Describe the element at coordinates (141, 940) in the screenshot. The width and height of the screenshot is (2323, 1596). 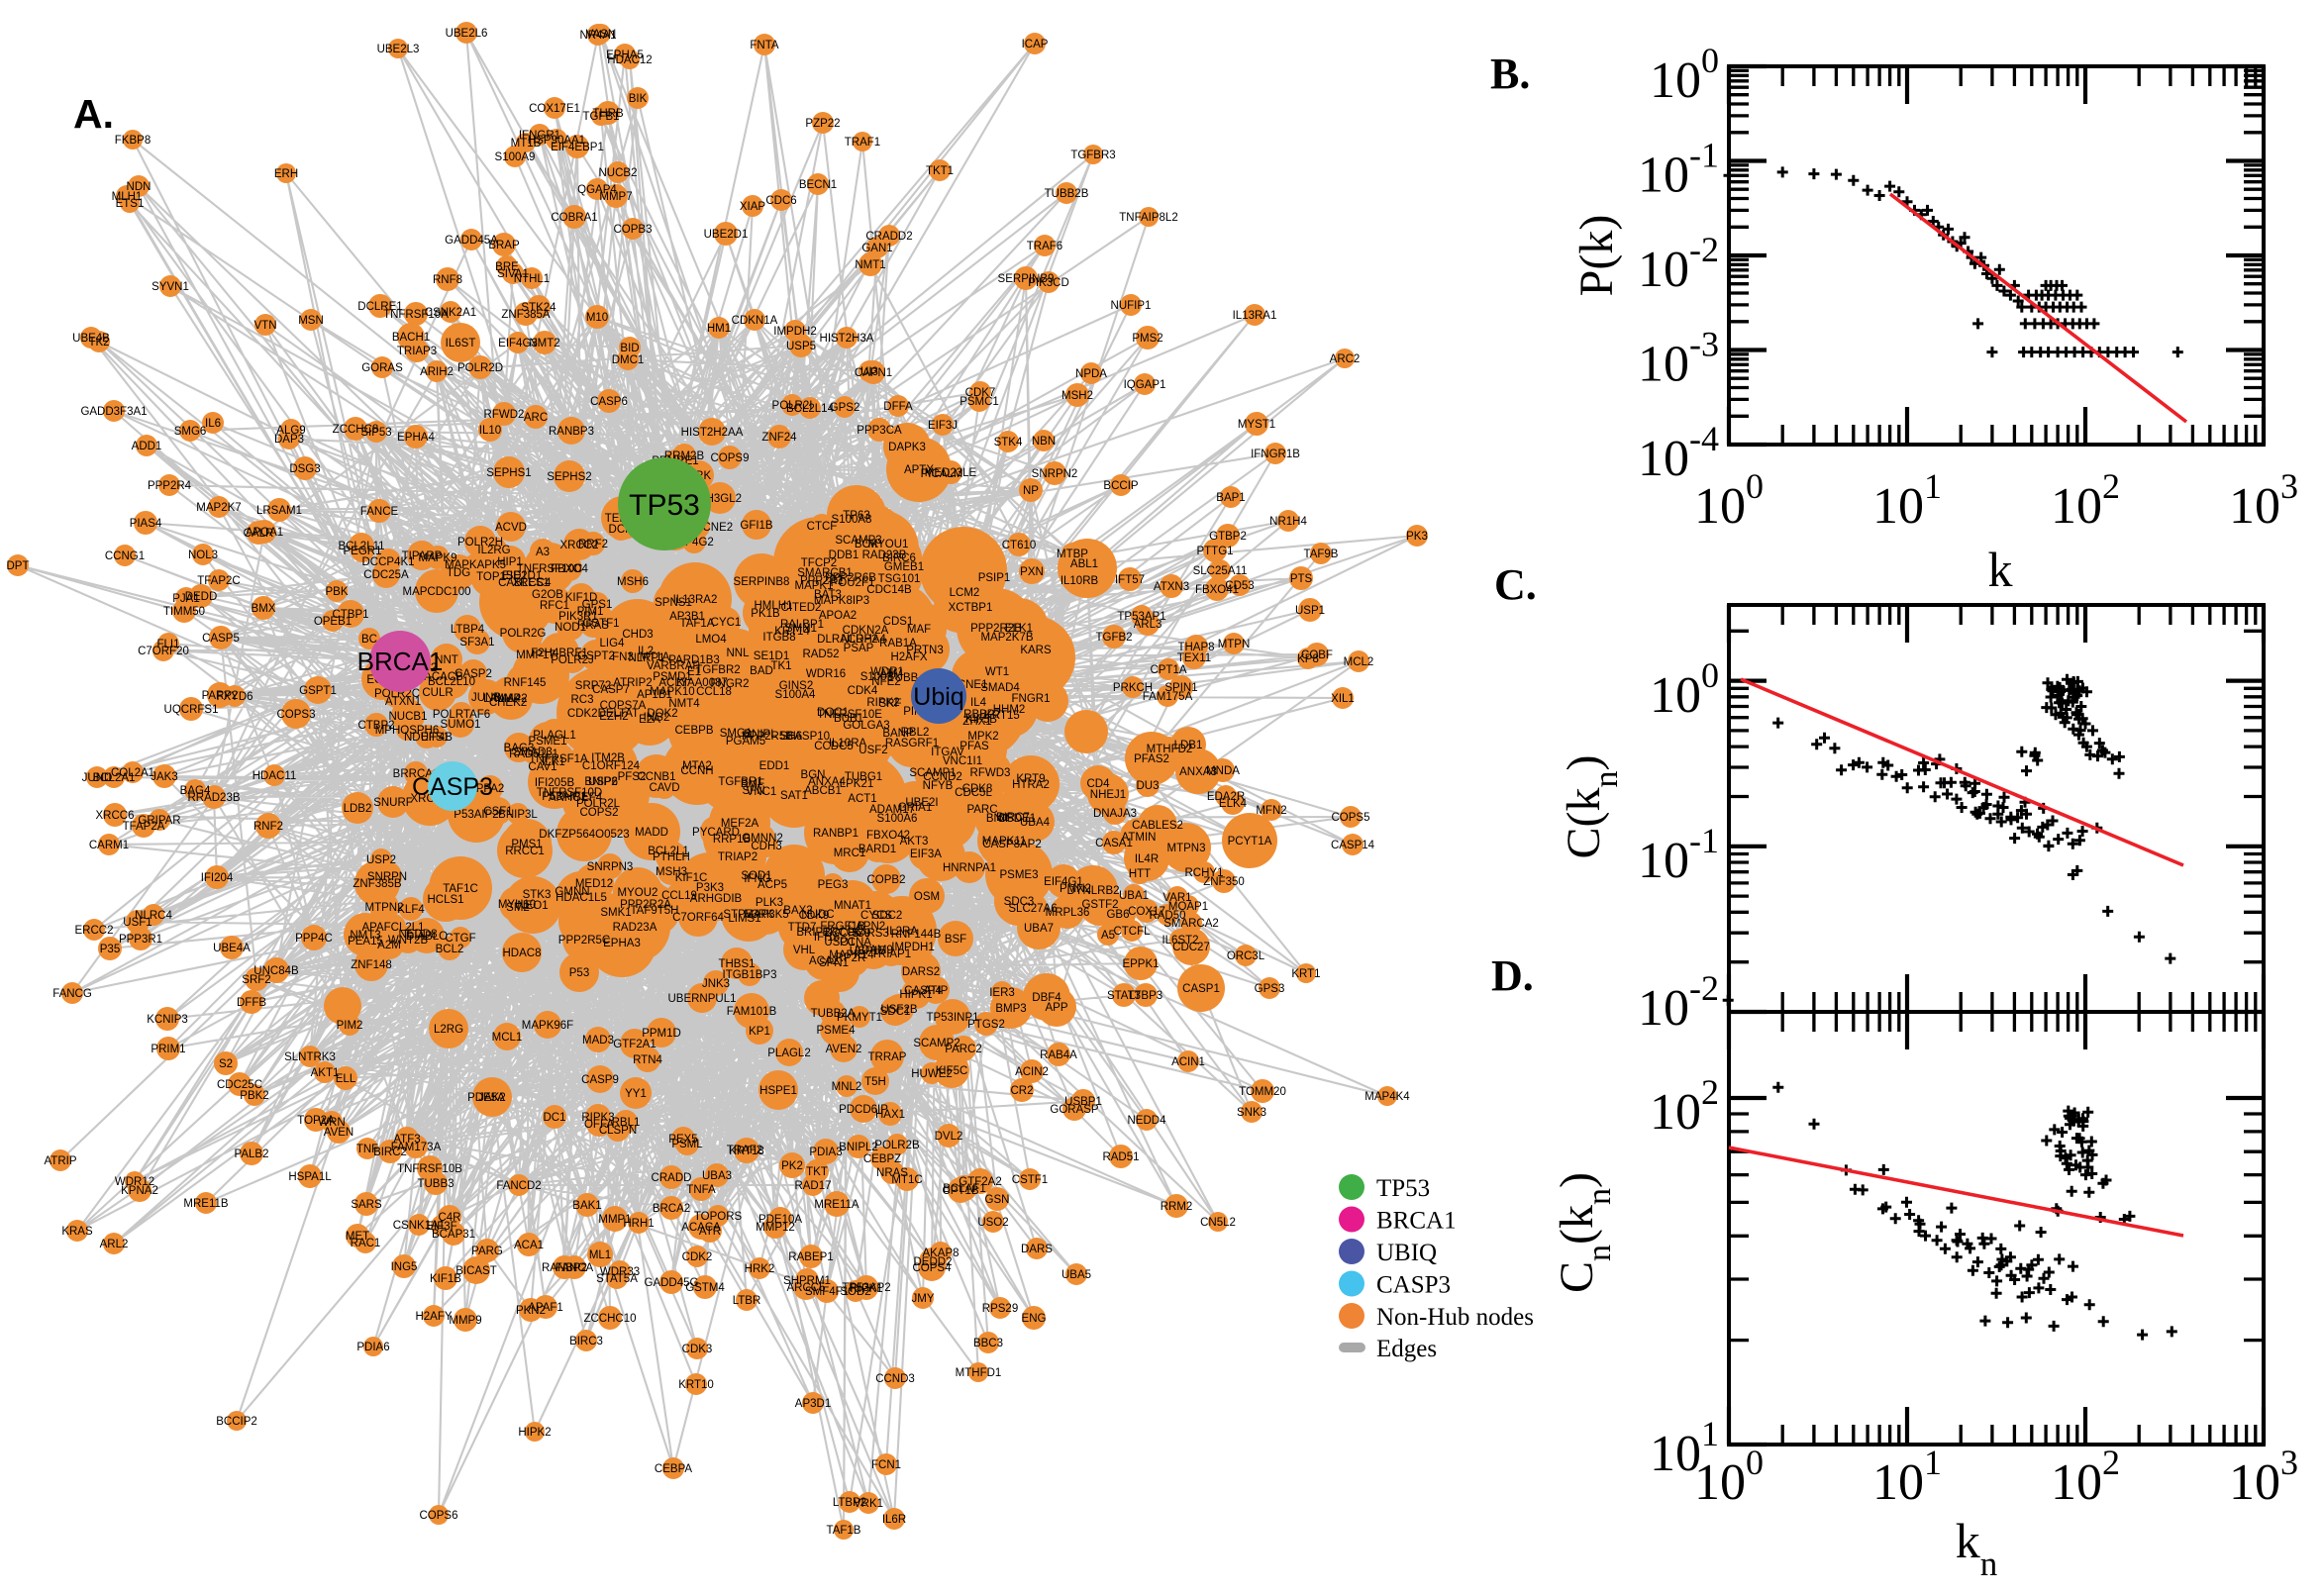
I see `svg-text: PPP3R1` at that location.